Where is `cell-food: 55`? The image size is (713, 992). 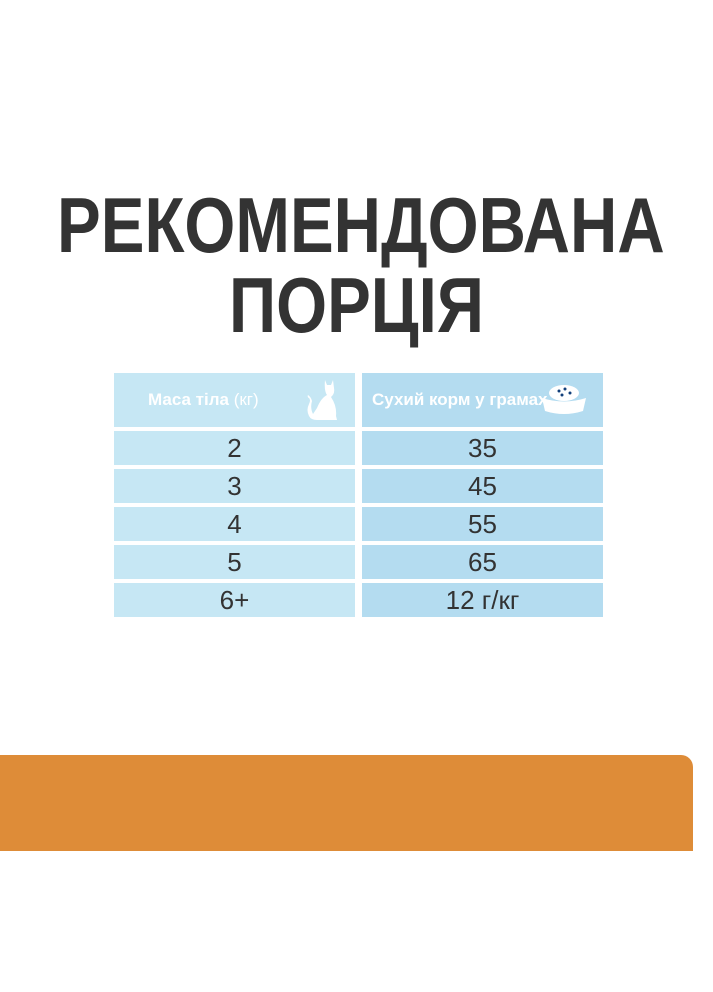
cell-food: 55 is located at coordinates (482, 524).